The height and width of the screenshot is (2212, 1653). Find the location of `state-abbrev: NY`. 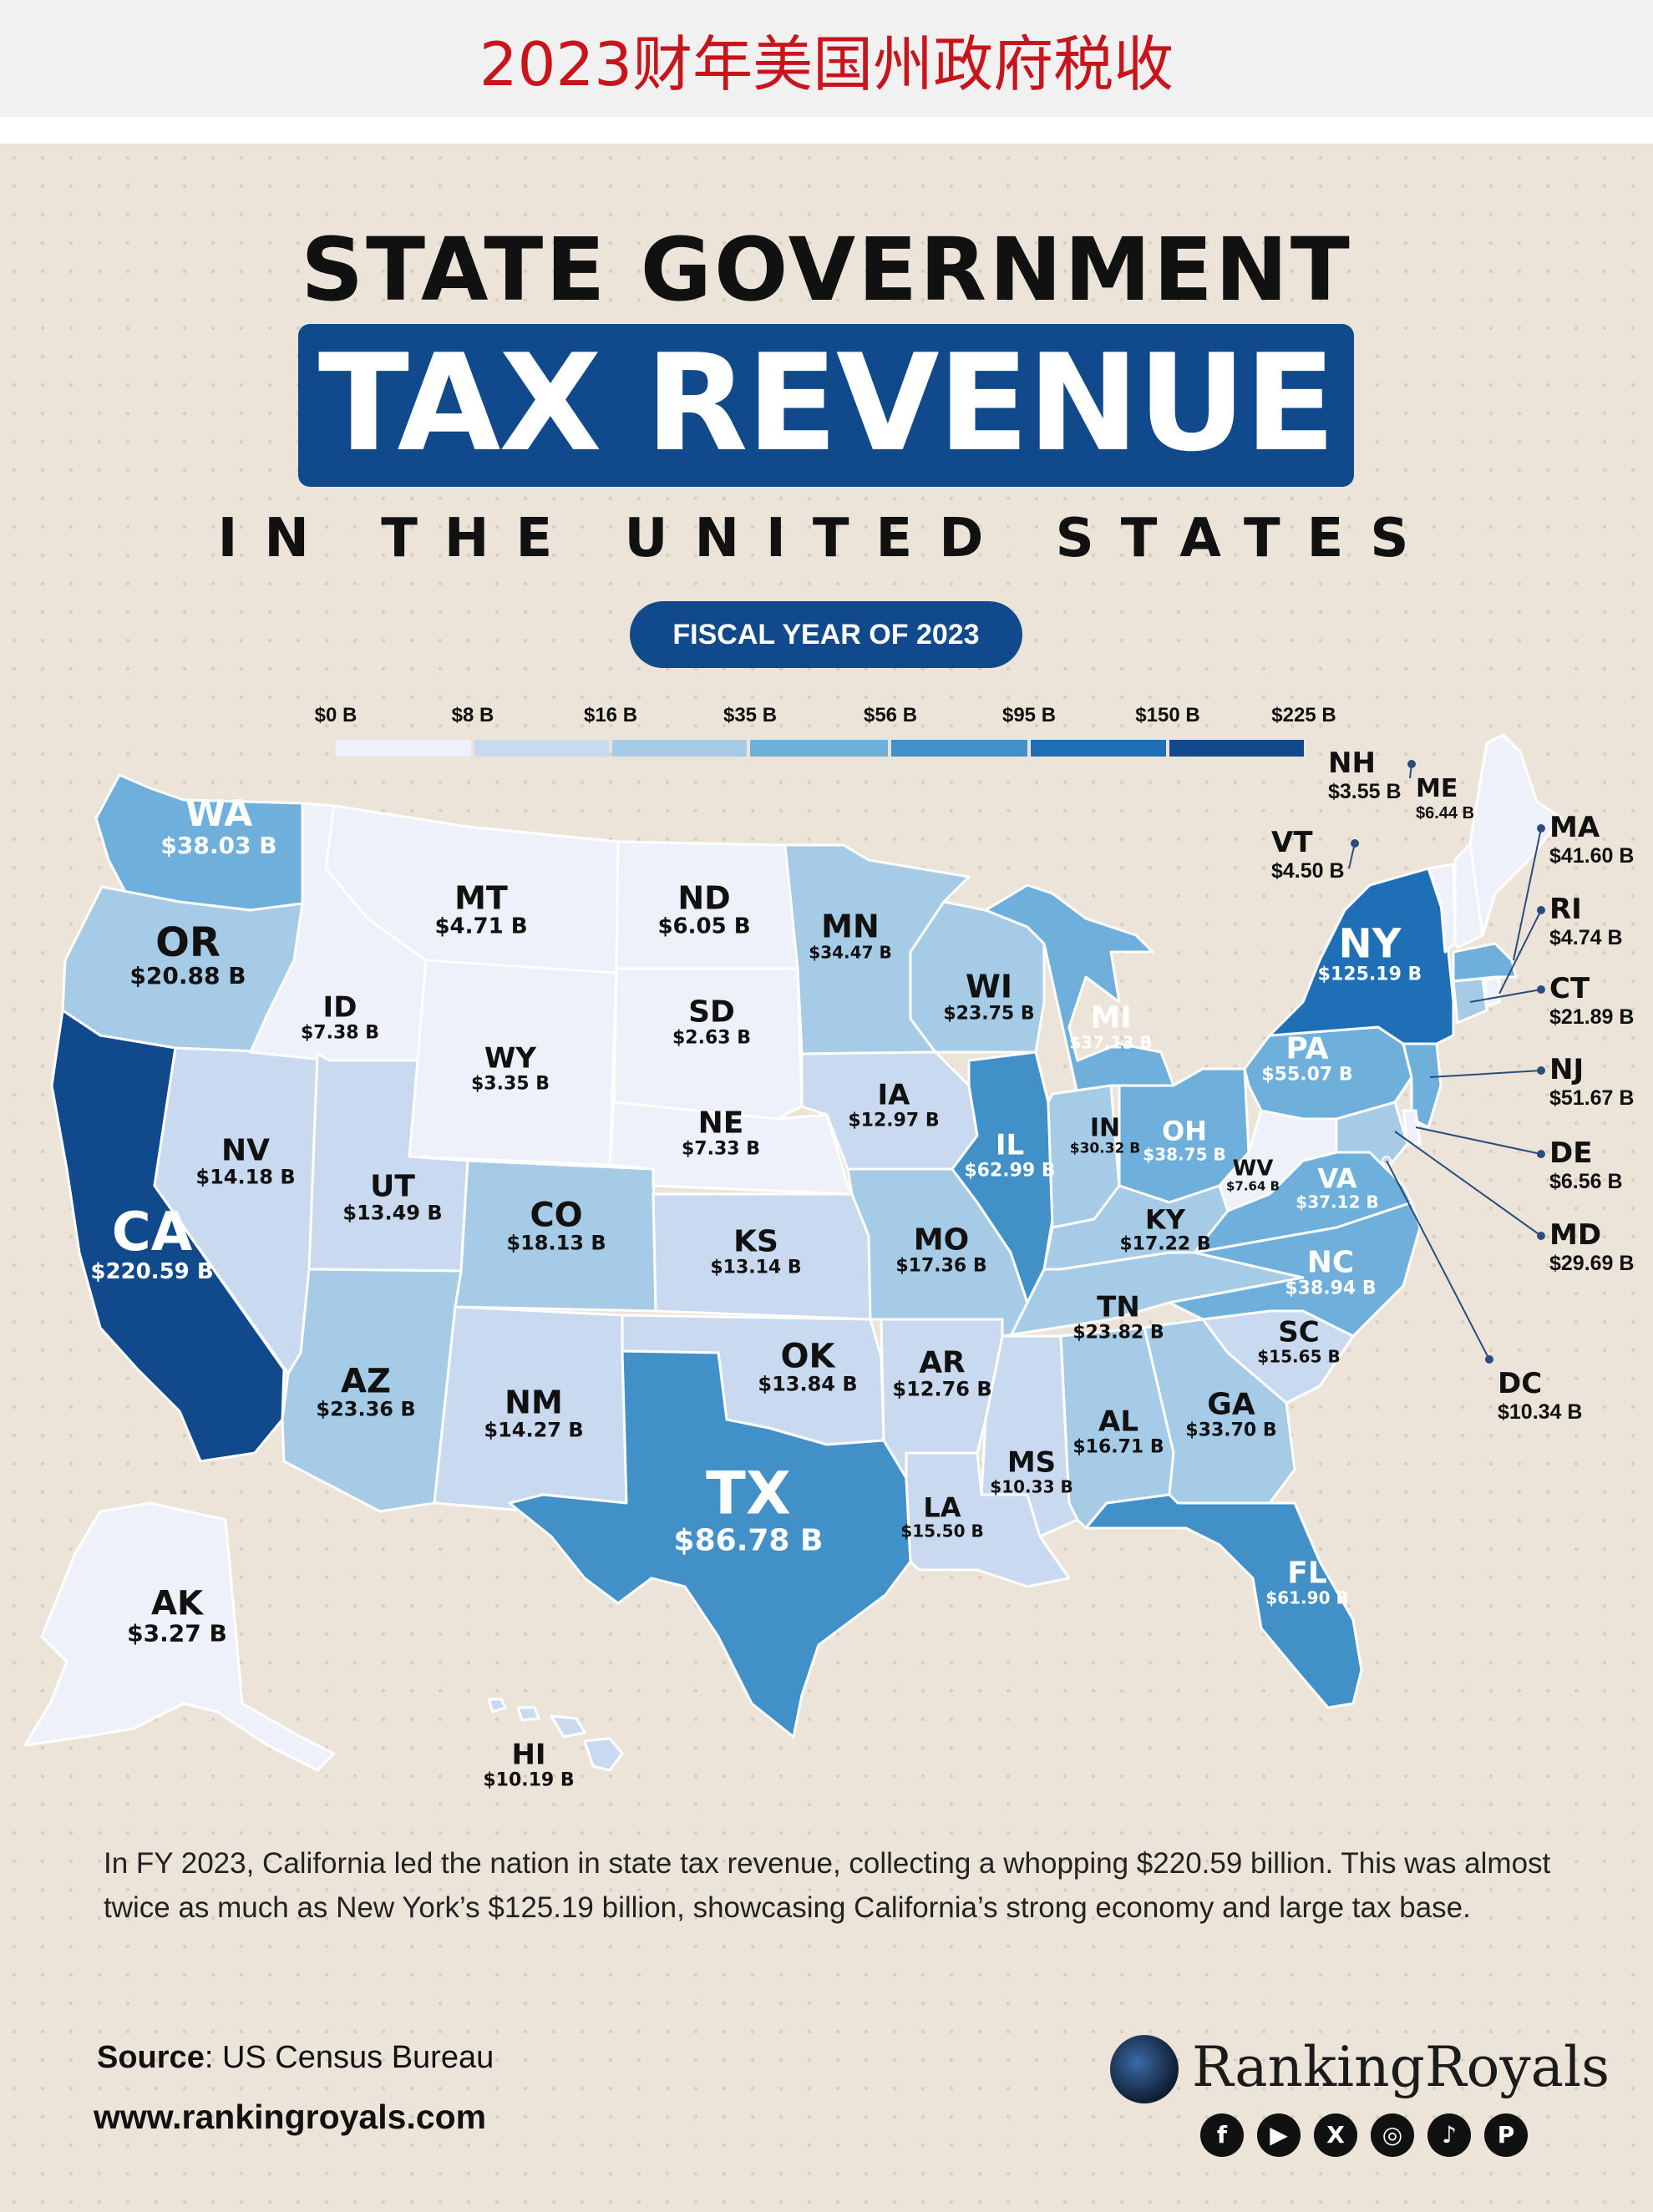

state-abbrev: NY is located at coordinates (1370, 944).